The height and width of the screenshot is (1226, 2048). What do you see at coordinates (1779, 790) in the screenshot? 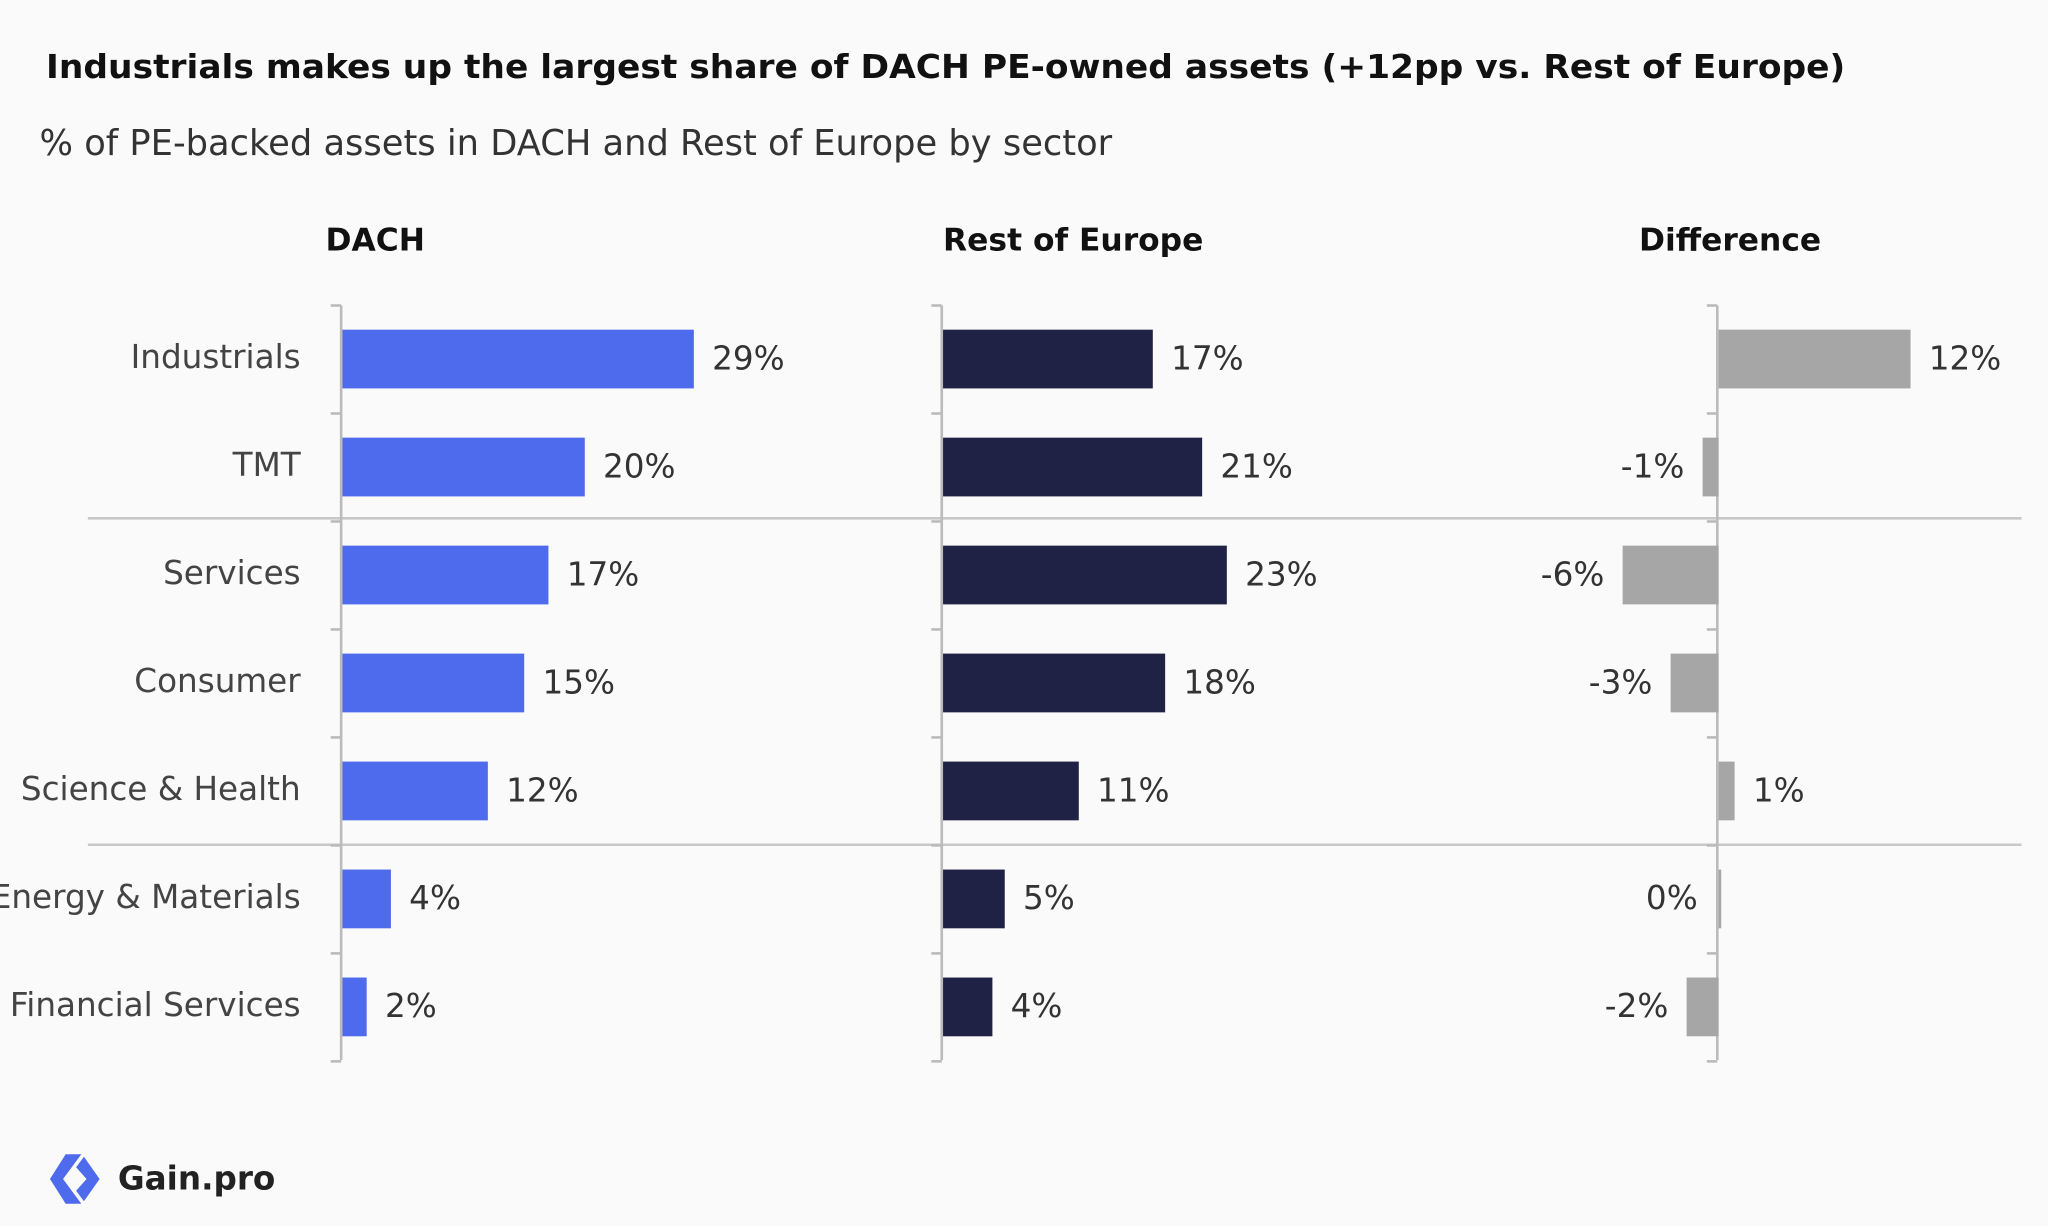
I see `value-label: 1%` at bounding box center [1779, 790].